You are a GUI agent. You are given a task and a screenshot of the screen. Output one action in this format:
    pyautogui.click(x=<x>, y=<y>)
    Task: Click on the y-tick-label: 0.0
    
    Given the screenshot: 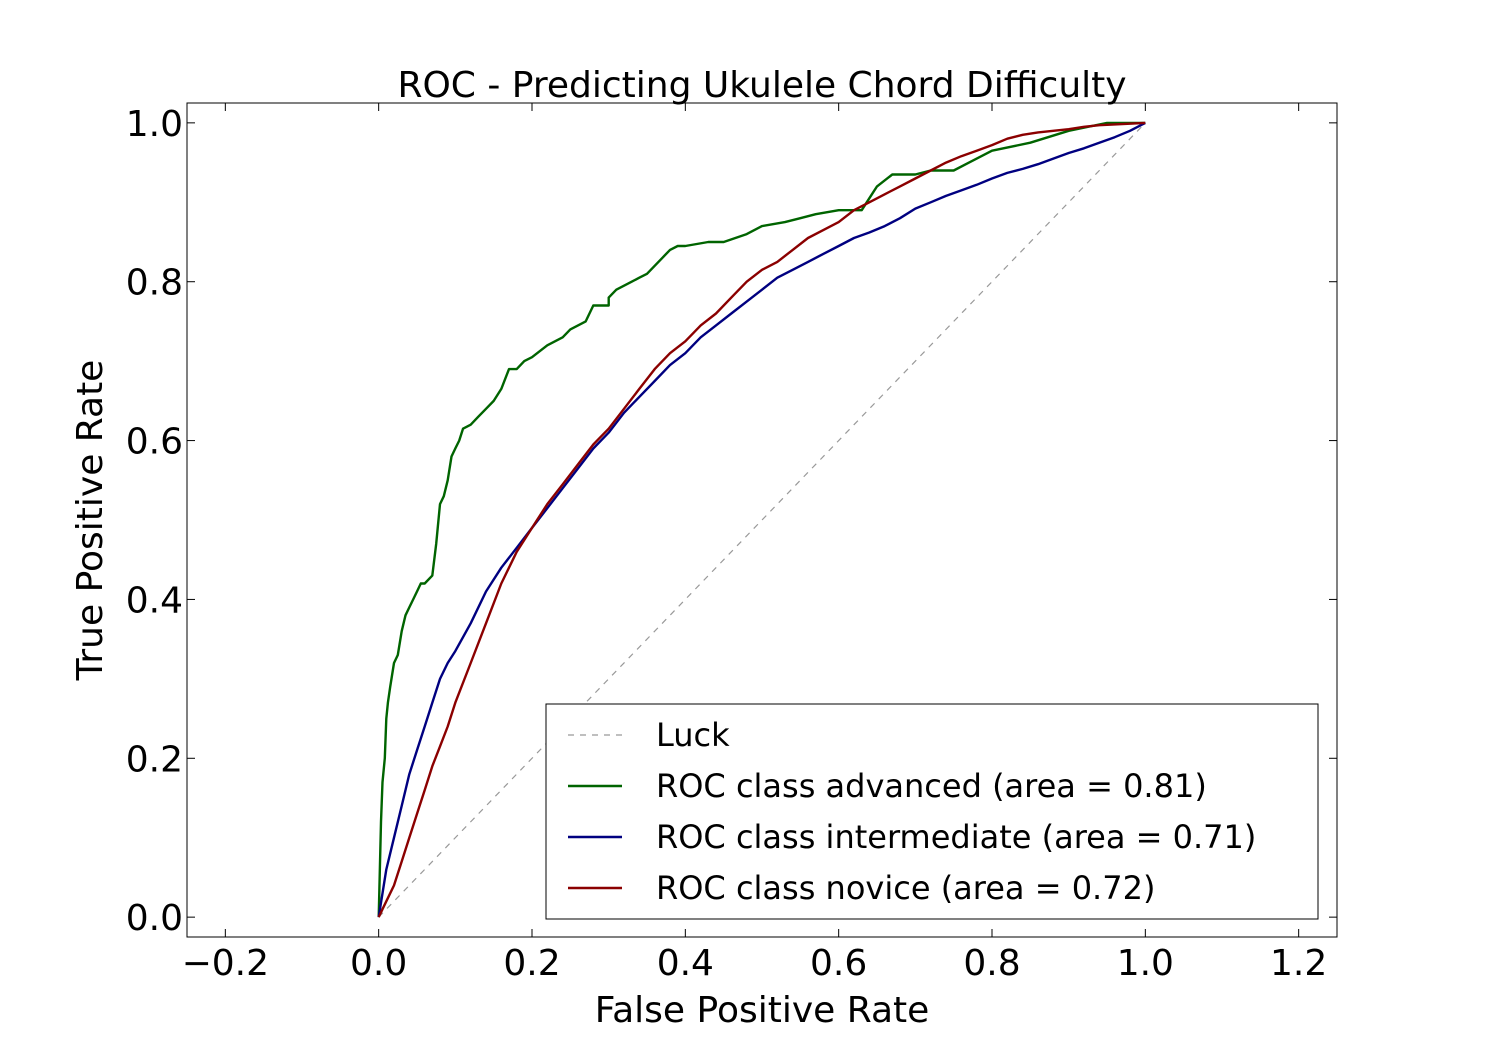 What is the action you would take?
    pyautogui.click(x=154, y=918)
    